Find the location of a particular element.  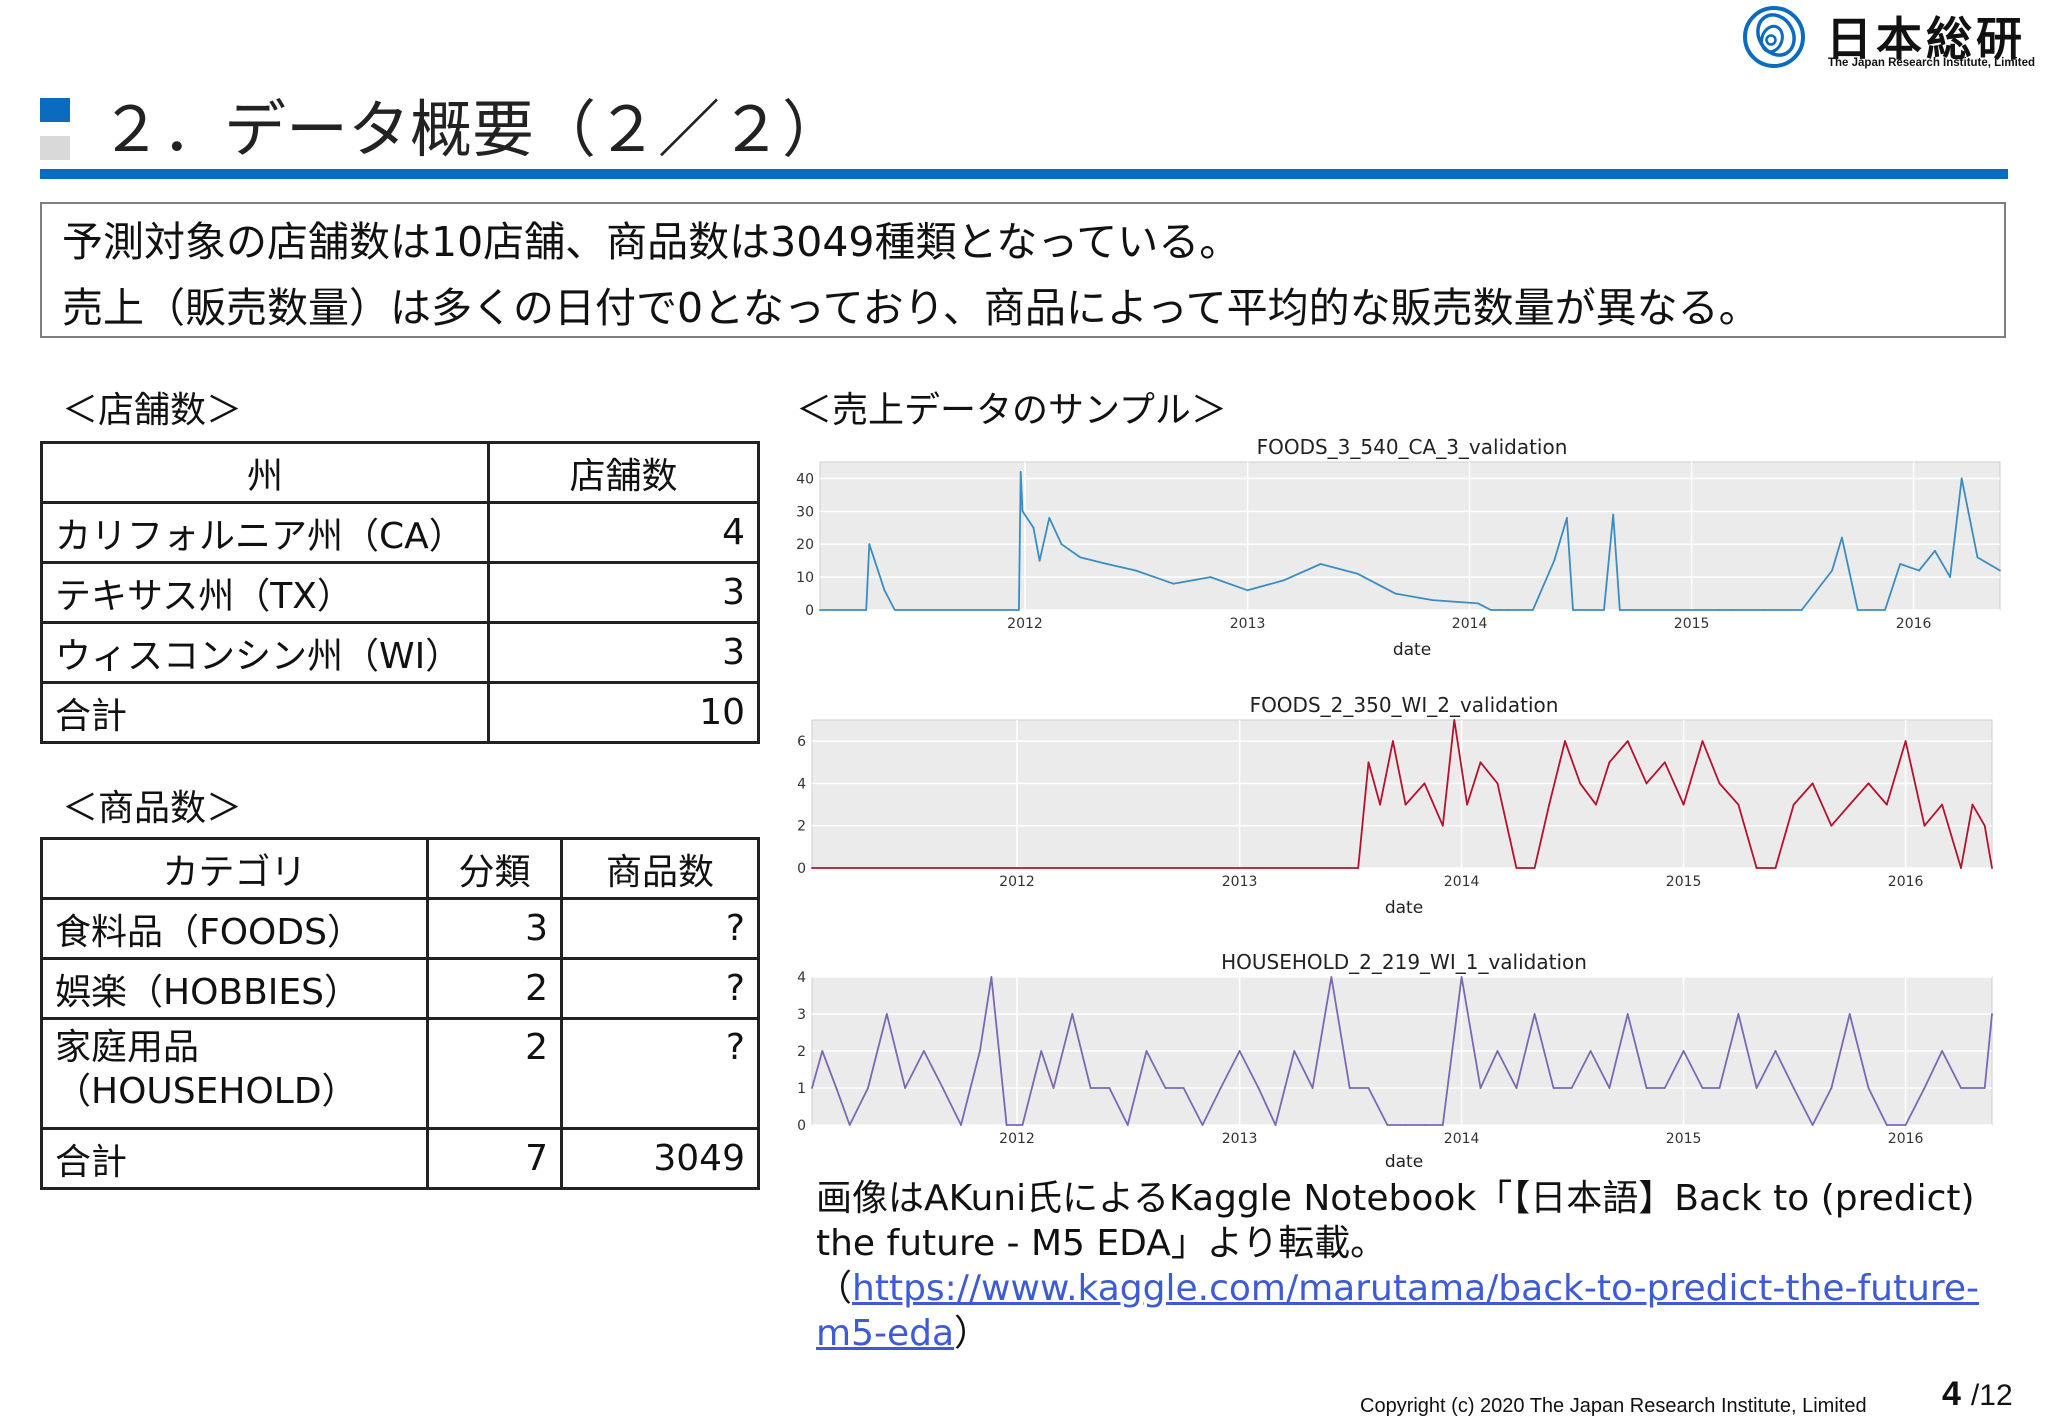

column-header: カテゴリ is located at coordinates (234, 868).